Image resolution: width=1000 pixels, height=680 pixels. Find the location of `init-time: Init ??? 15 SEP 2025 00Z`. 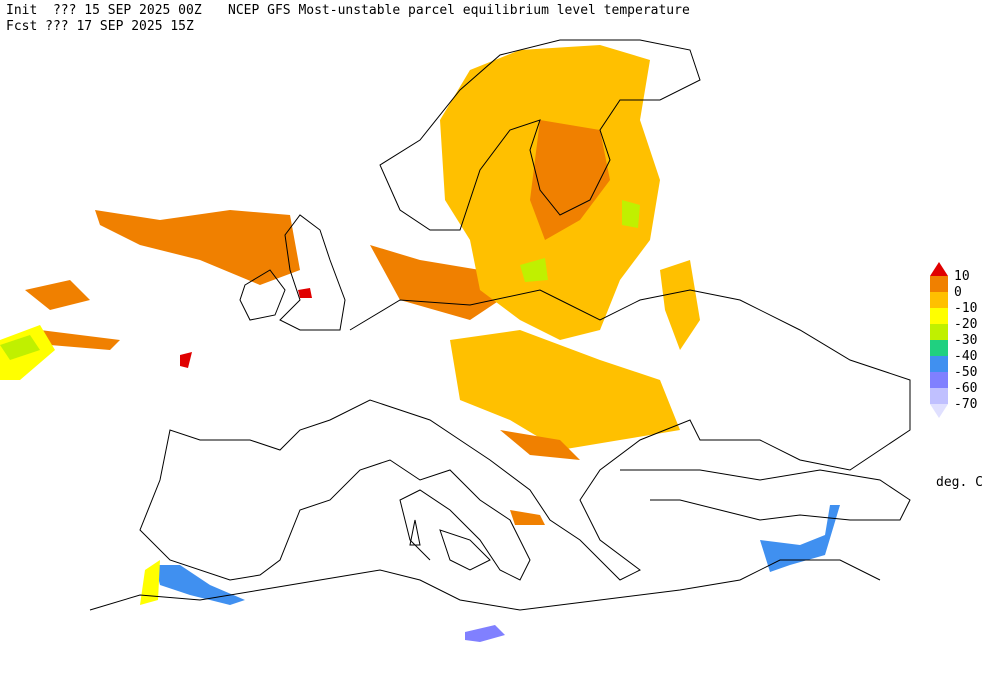

init-time: Init ??? 15 SEP 2025 00Z is located at coordinates (104, 10).